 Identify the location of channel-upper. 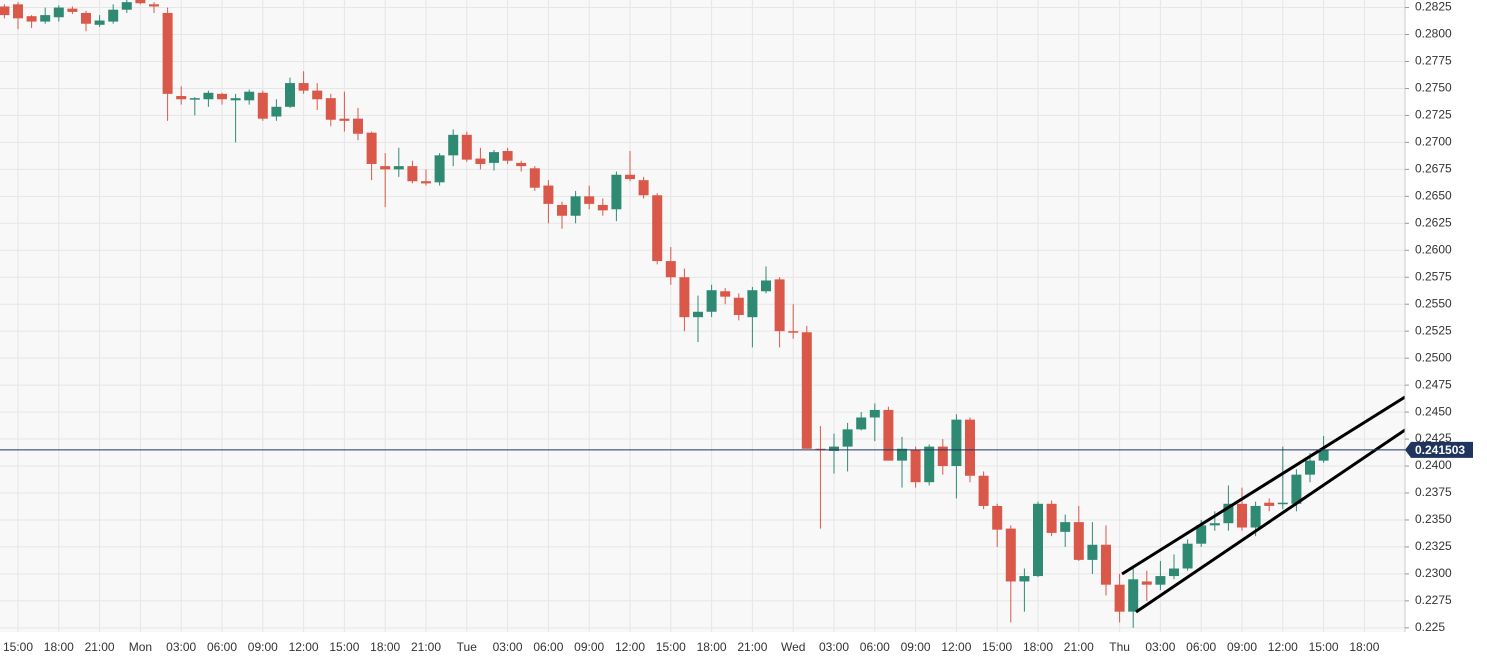
(1263, 485).